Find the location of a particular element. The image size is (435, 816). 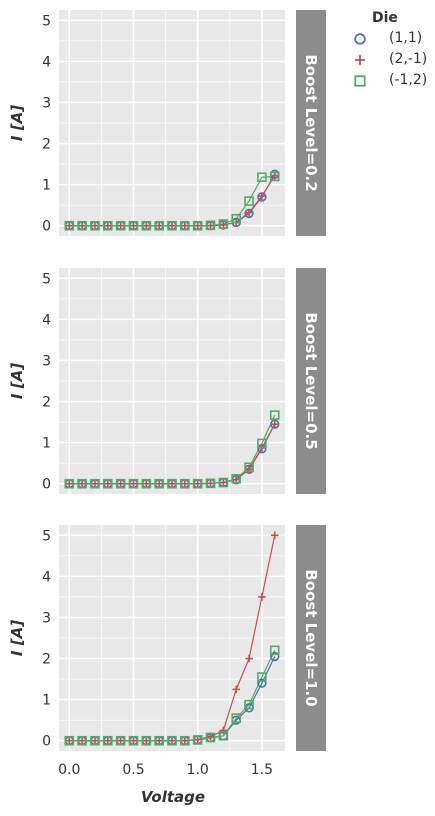

legend-item: (2,-1) is located at coordinates (391, 59).